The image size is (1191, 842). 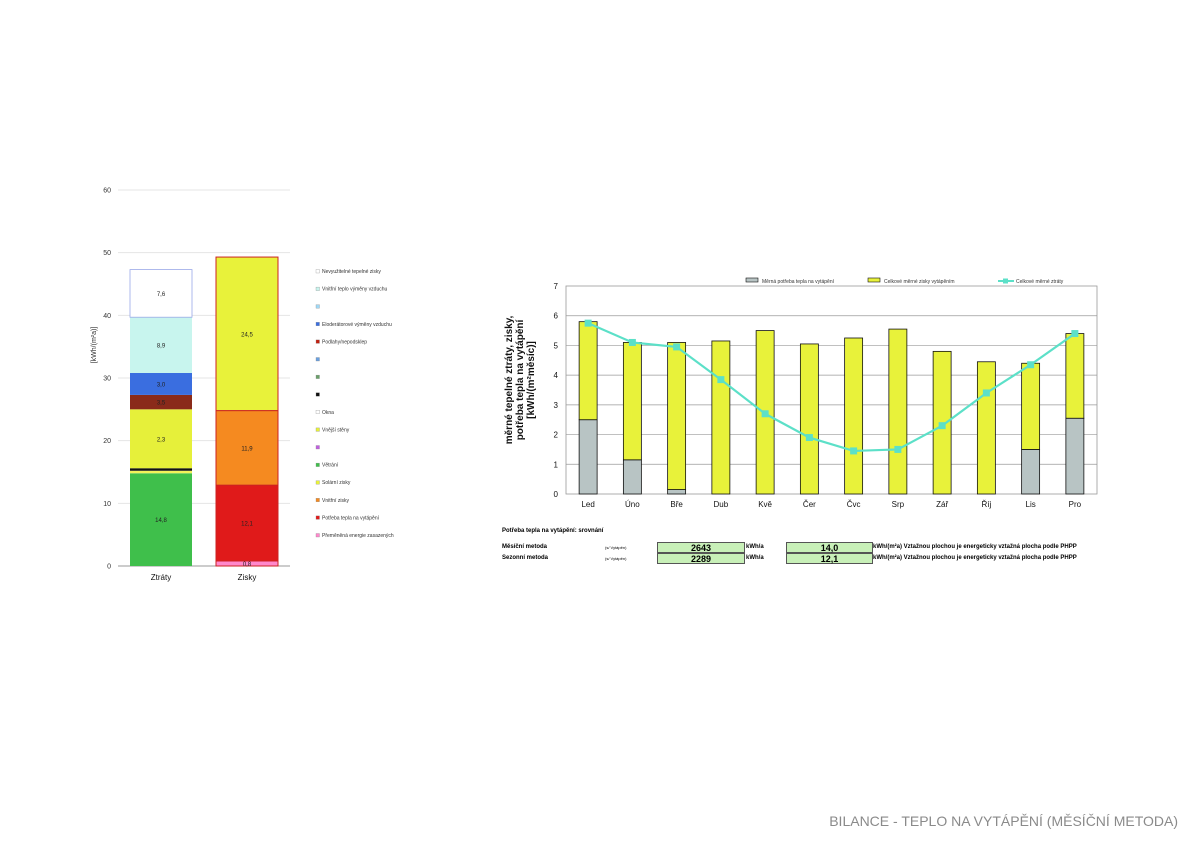 What do you see at coordinates (107, 441) in the screenshot?
I see `y-tick-label: 20` at bounding box center [107, 441].